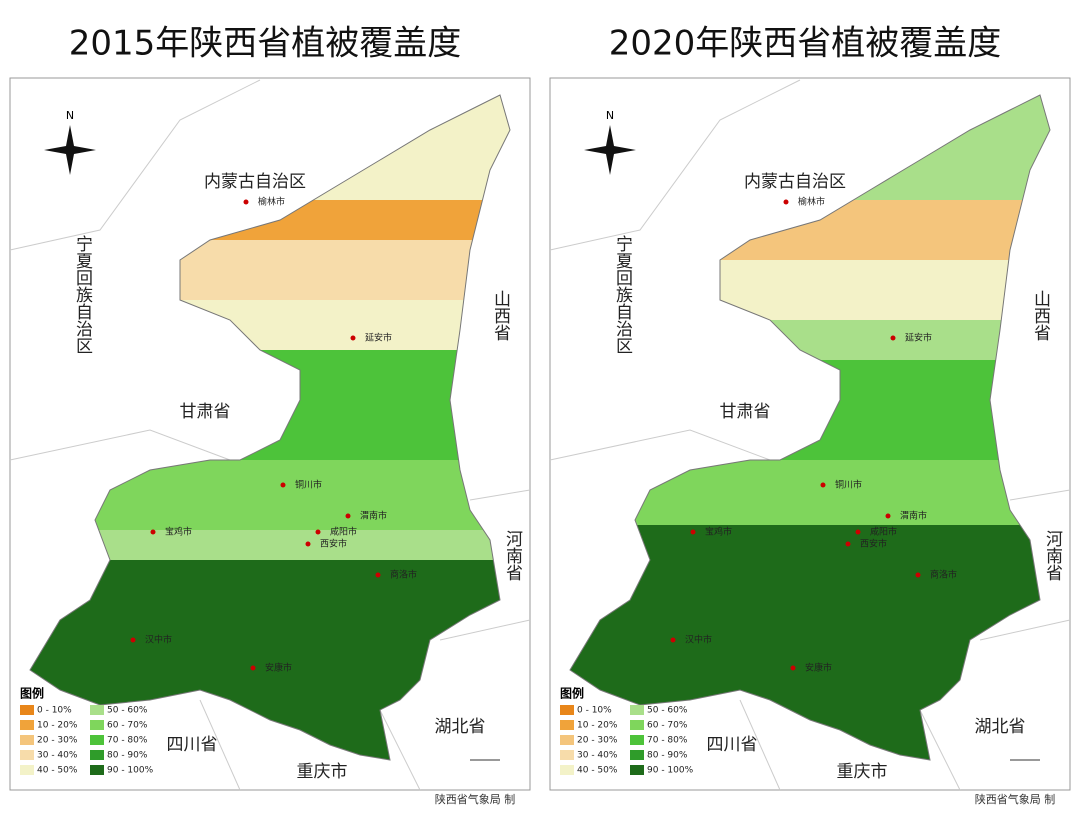  What do you see at coordinates (270, 545) in the screenshot?
I see `vegetation-band` at bounding box center [270, 545].